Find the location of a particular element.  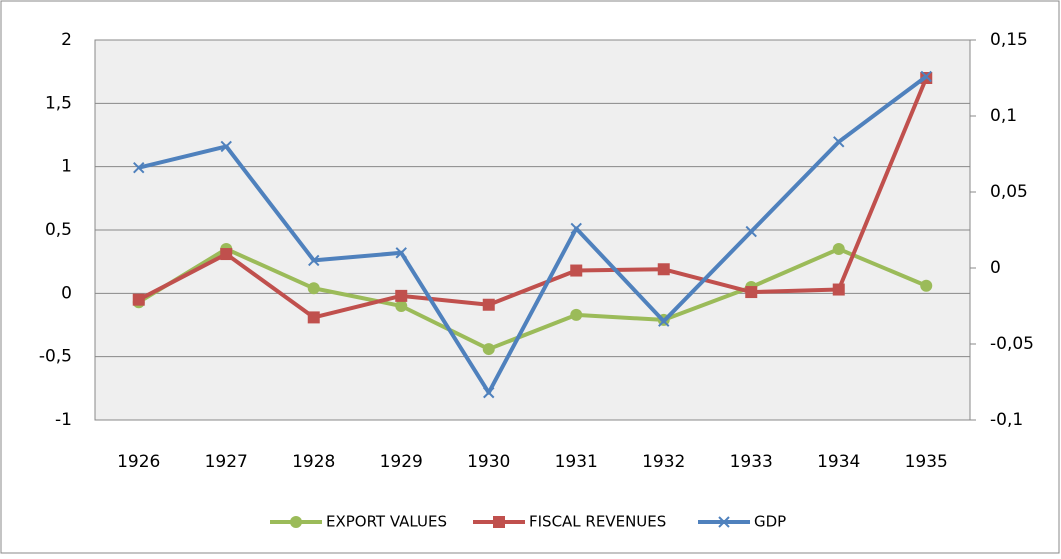

y-tick-label: 1 is located at coordinates (66, 167).